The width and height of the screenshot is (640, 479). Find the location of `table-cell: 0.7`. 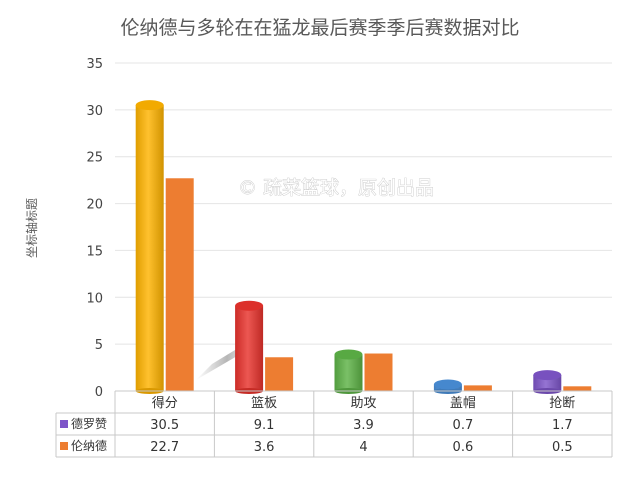

table-cell: 0.7 is located at coordinates (463, 425).